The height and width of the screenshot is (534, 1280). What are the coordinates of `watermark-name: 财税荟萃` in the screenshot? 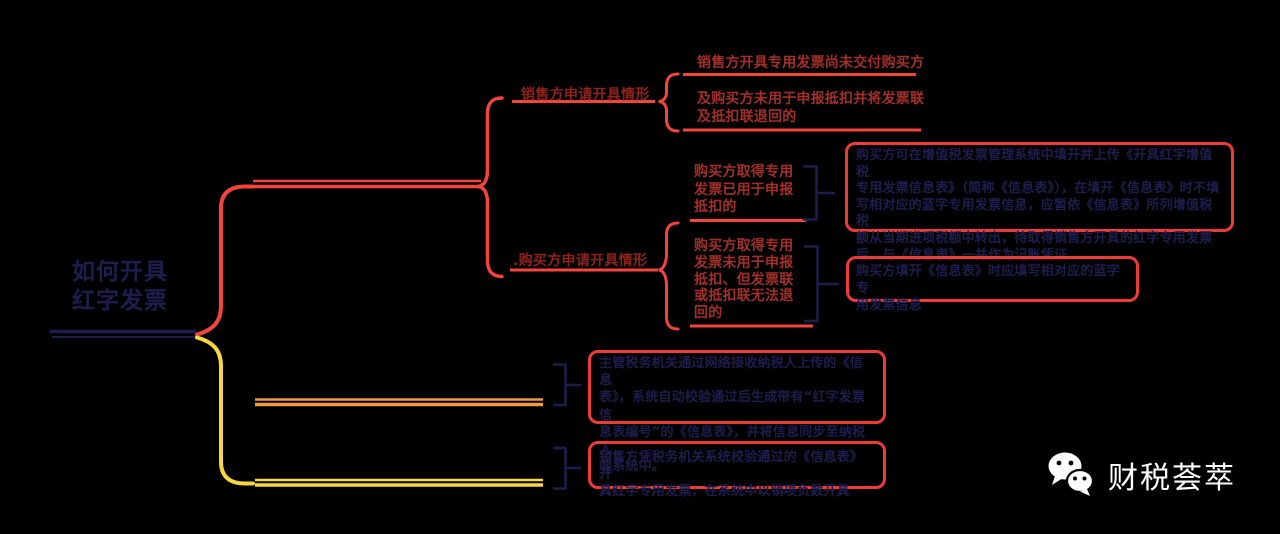 It's located at (1172, 478).